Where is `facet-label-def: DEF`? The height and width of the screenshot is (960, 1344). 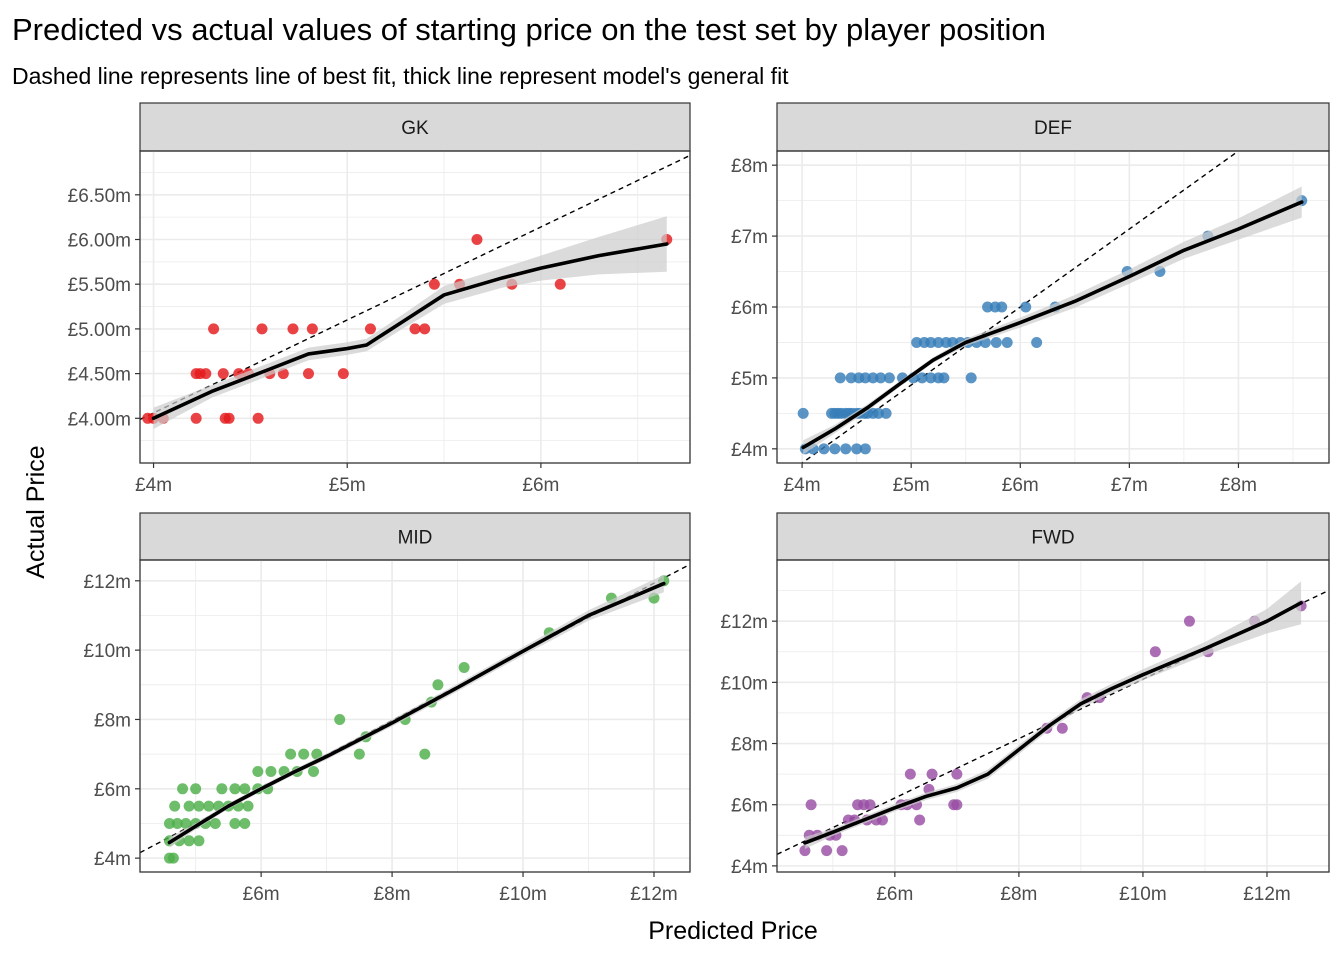 facet-label-def: DEF is located at coordinates (1053, 128).